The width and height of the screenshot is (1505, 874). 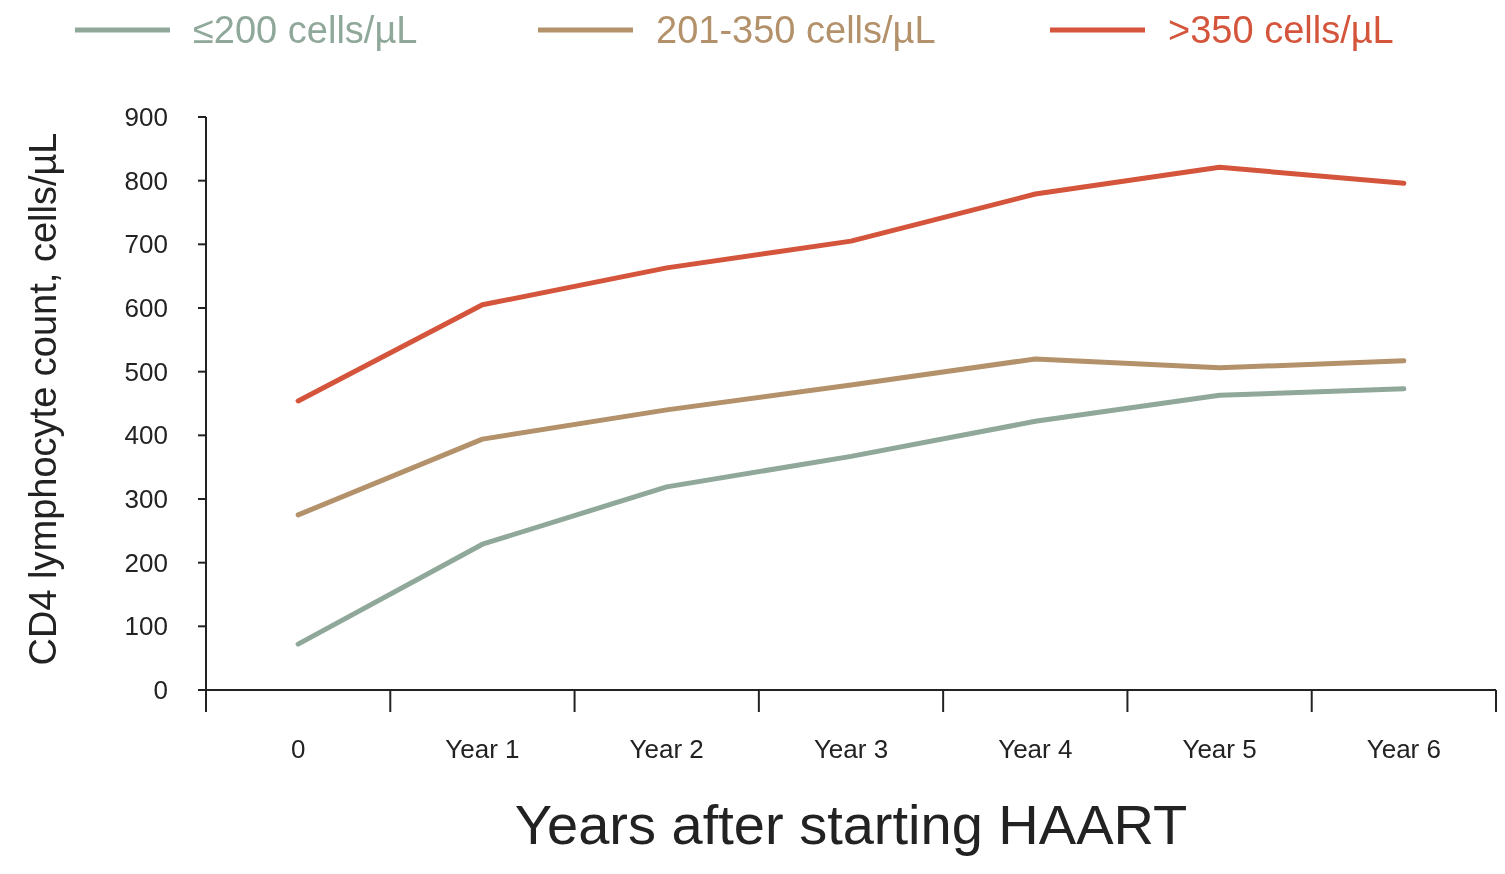 What do you see at coordinates (43, 399) in the screenshot?
I see `y-axis-title: CD4 lymphocyte count, cells/µL` at bounding box center [43, 399].